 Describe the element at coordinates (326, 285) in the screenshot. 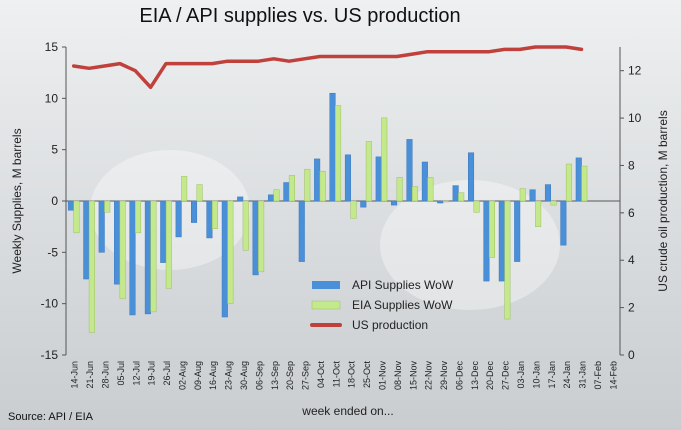

I see `legend-swatch-api` at that location.